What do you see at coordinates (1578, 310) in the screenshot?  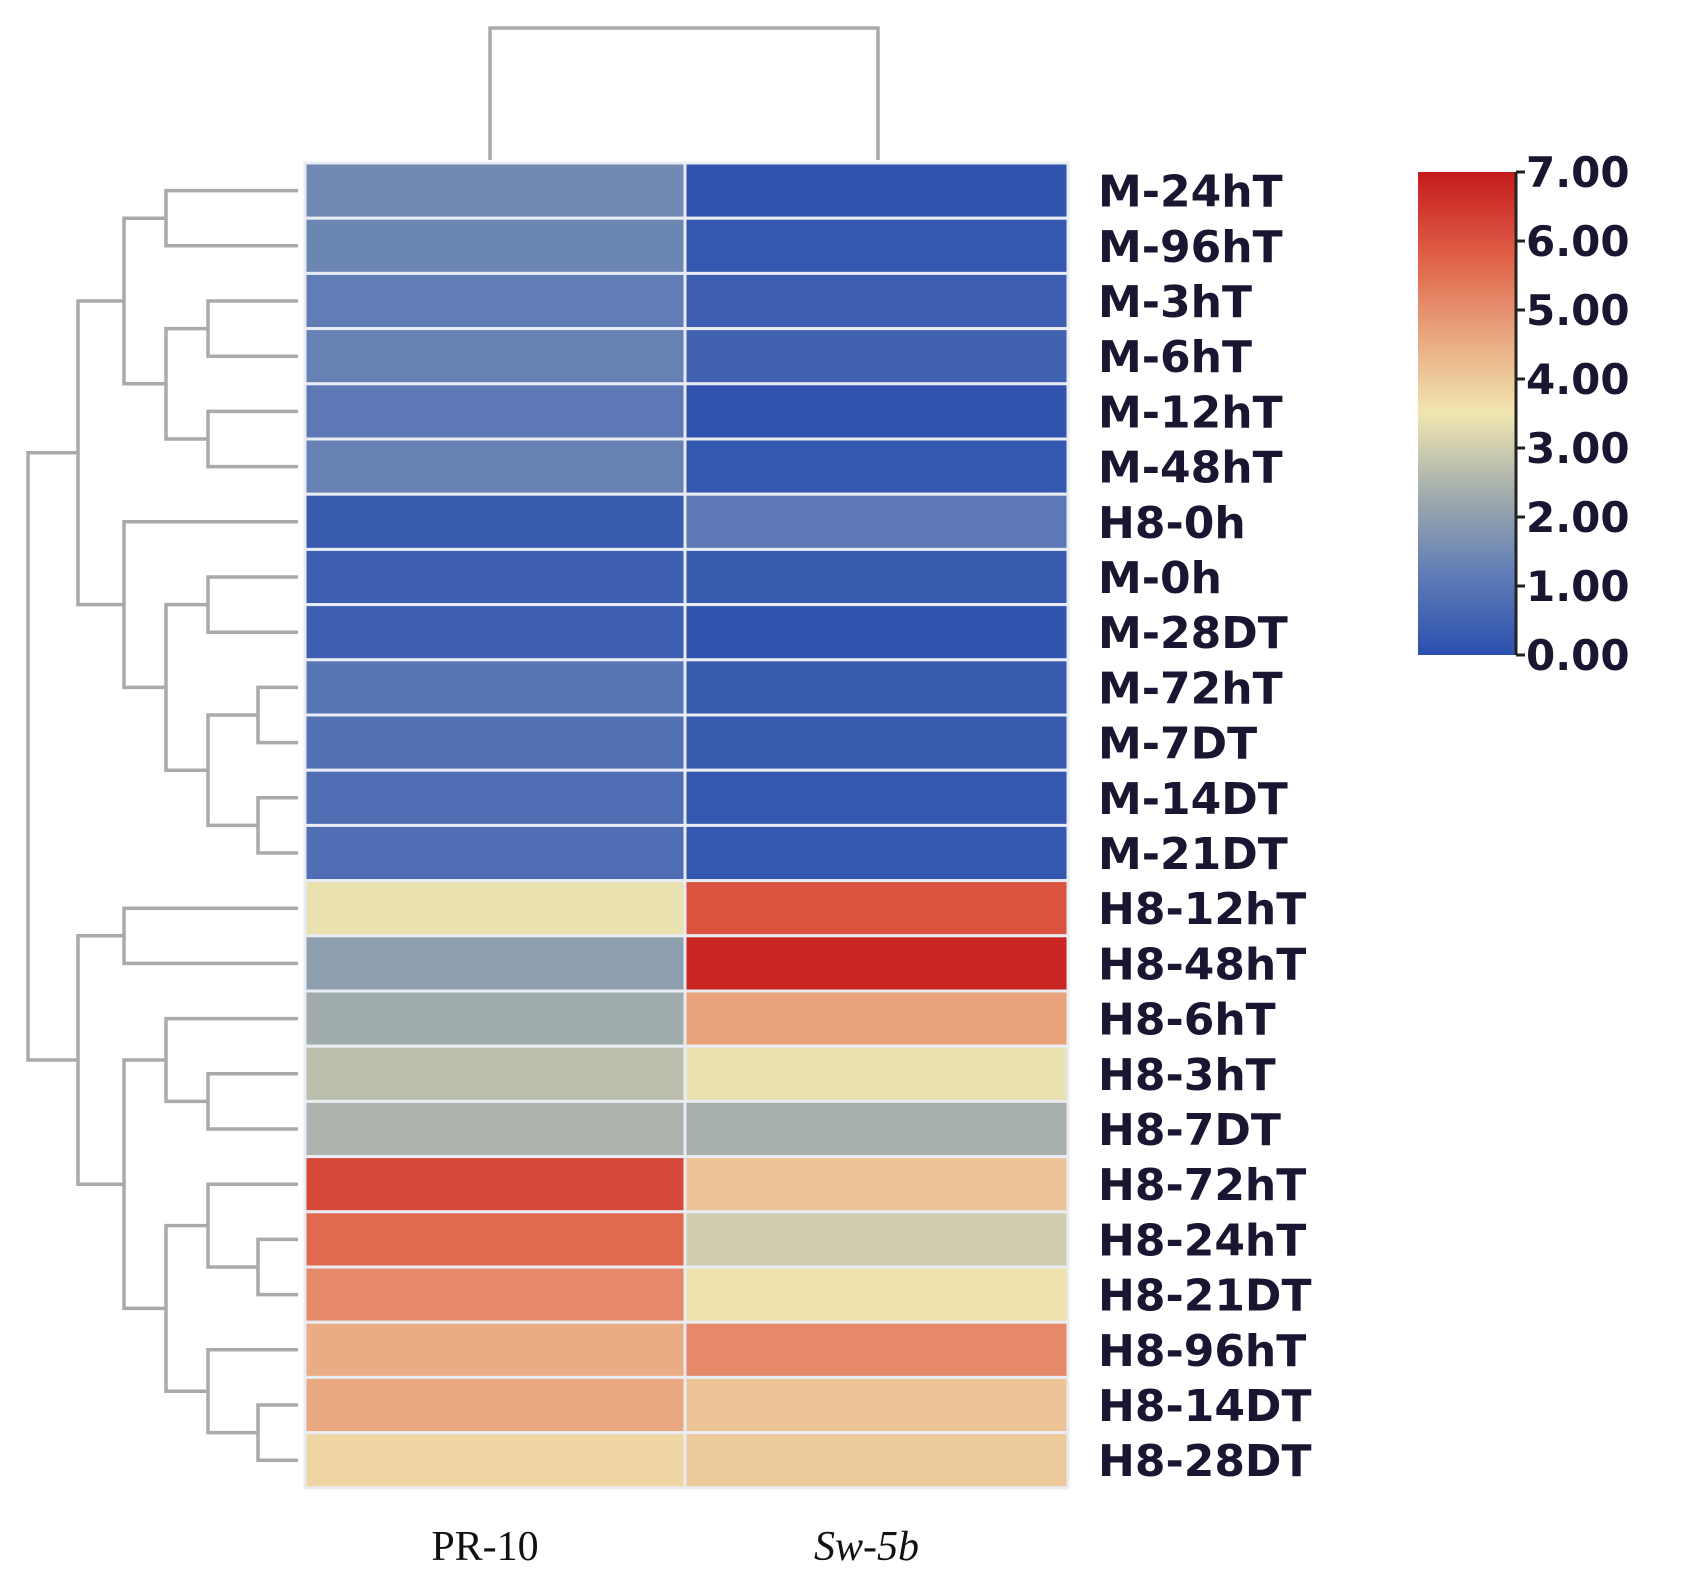 I see `colorbar-tick-label: 5.00` at bounding box center [1578, 310].